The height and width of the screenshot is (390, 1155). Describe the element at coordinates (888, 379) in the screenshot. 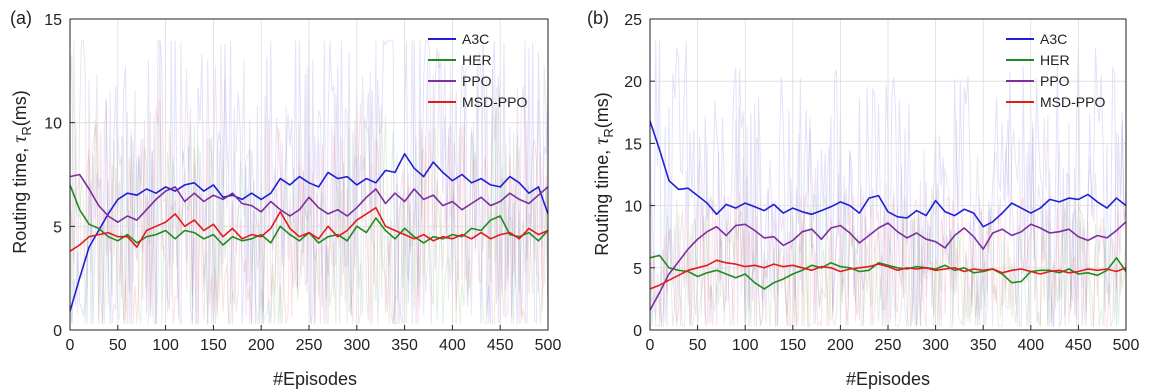

I see `x-axis-title-b: #Episodes` at that location.